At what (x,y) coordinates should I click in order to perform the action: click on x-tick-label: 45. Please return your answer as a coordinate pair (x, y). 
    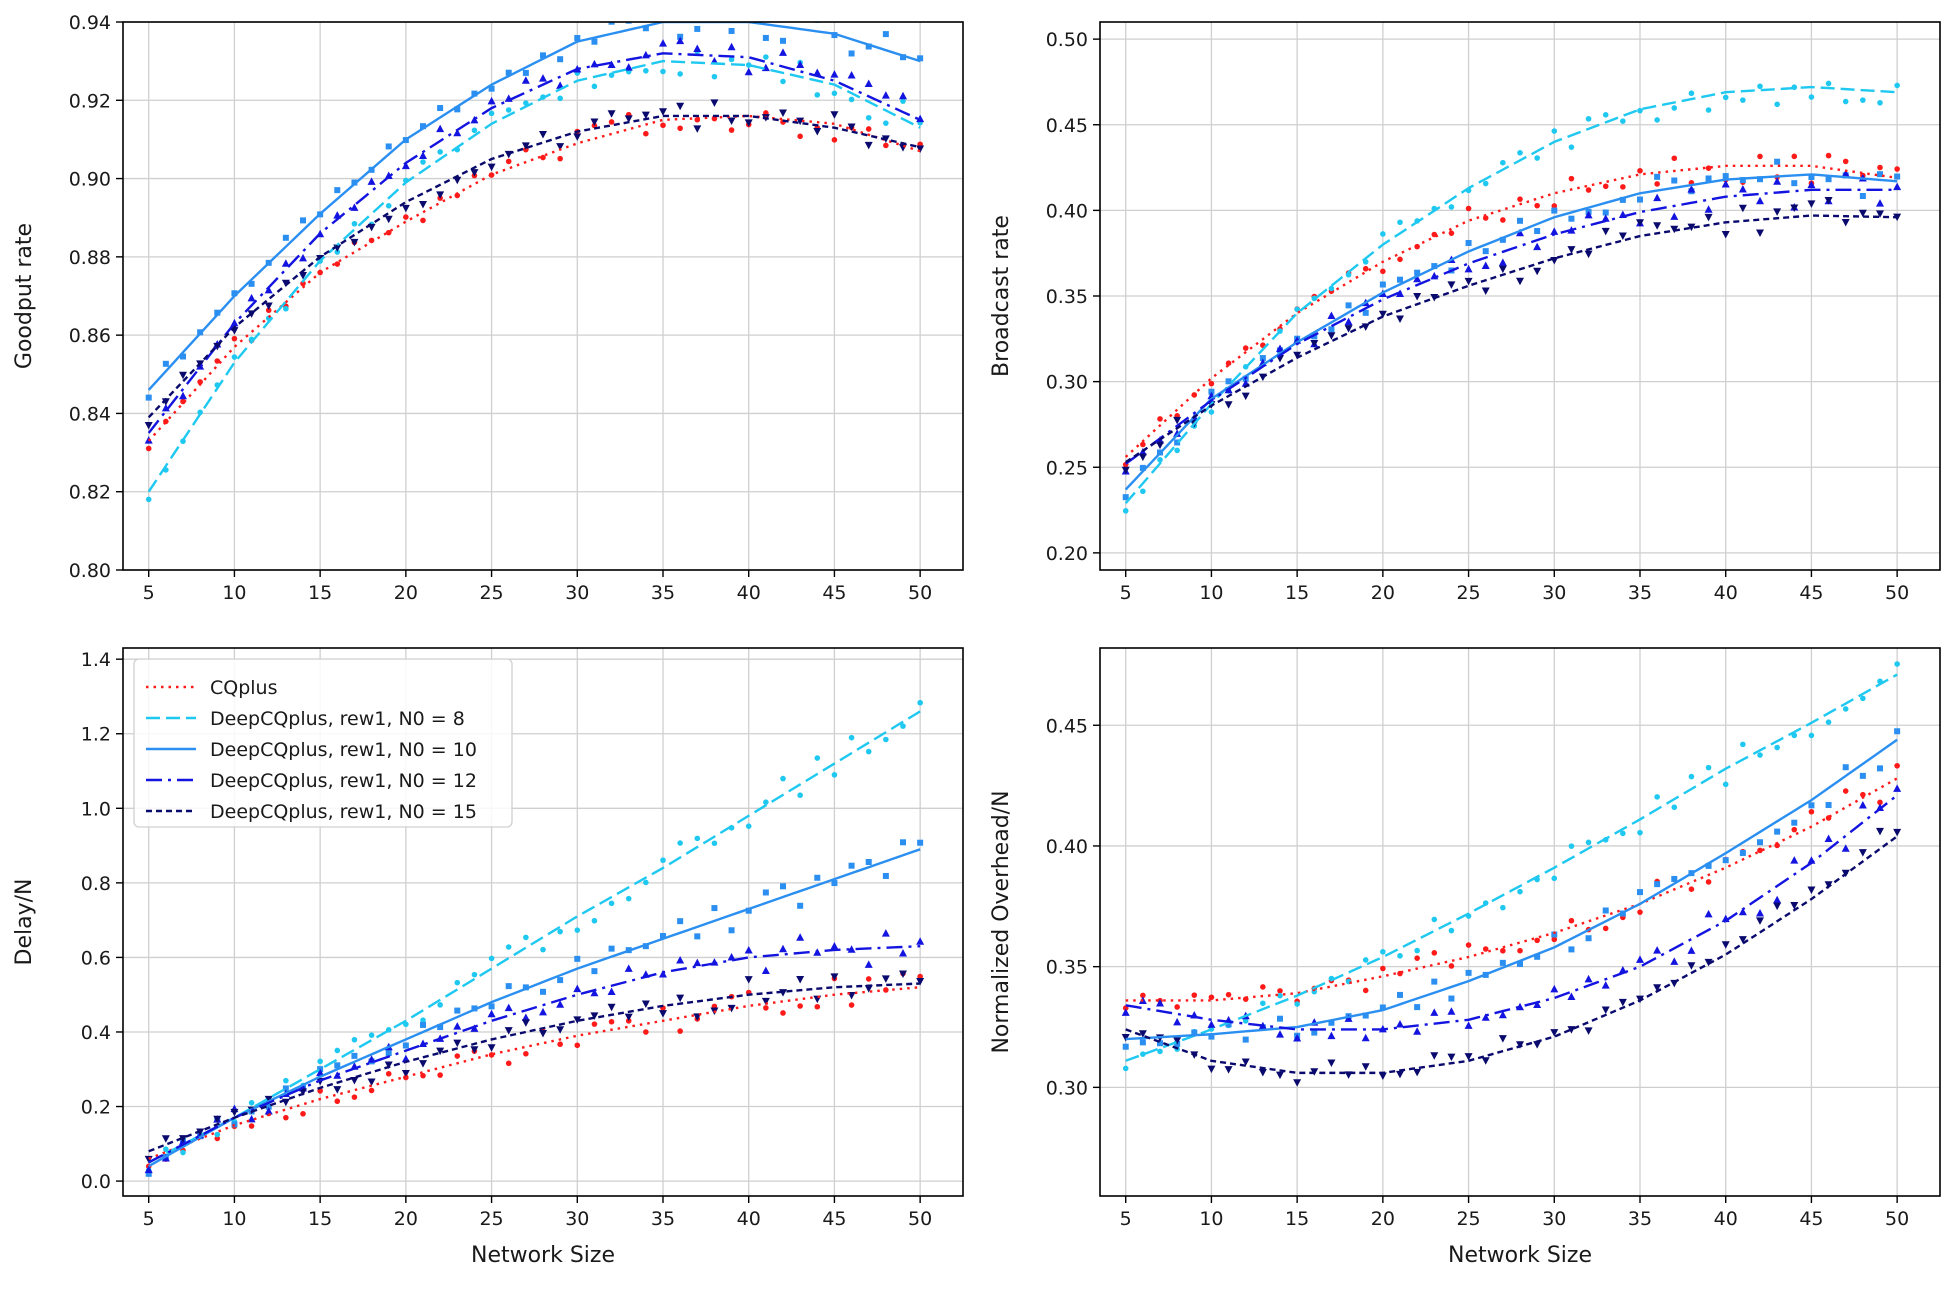
    Looking at the image, I should click on (1811, 593).